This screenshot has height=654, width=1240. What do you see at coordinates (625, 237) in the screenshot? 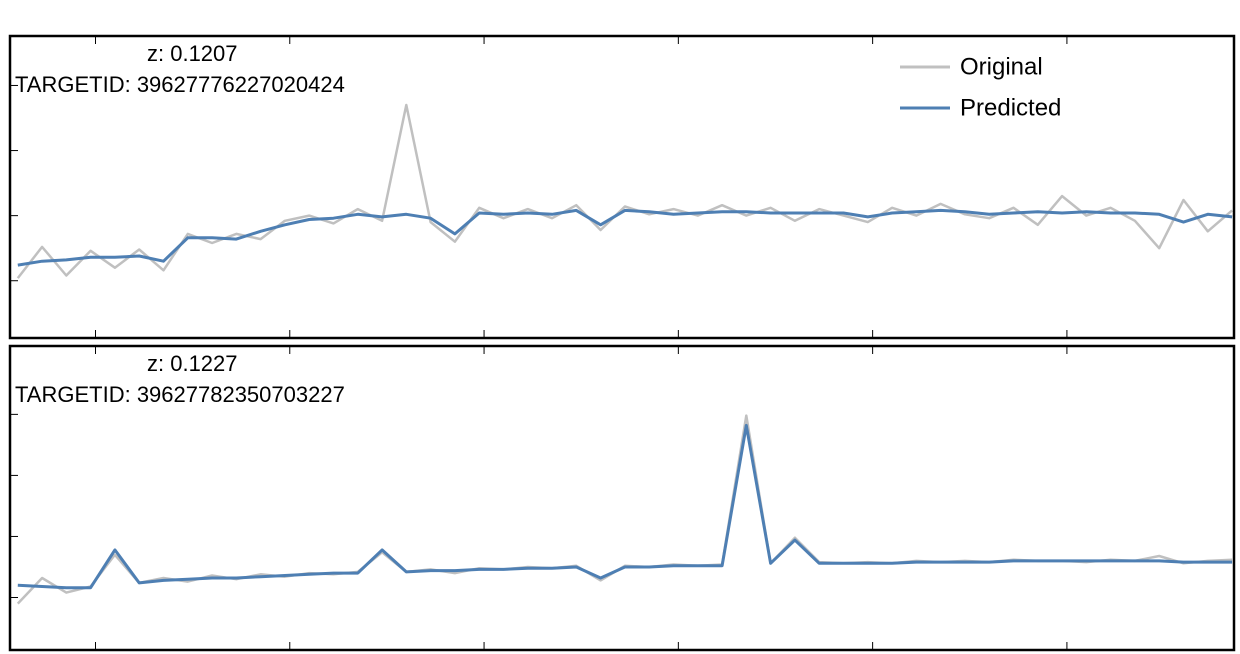
I see `series-line` at bounding box center [625, 237].